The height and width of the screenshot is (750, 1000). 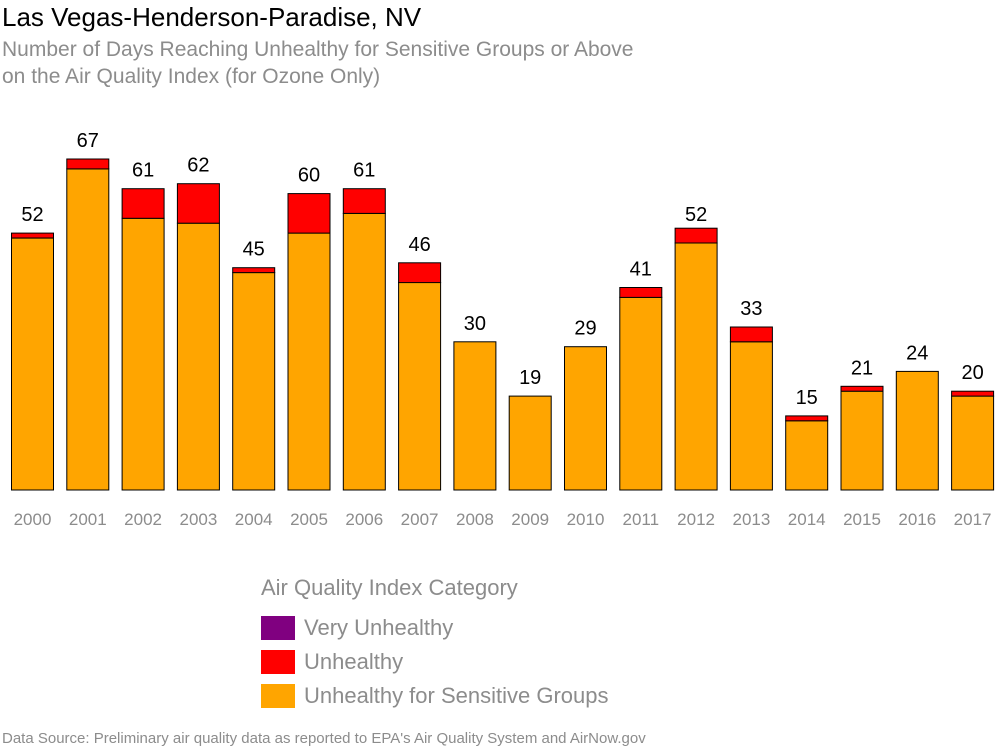 I want to click on x-tick-label-2007: 2007, so click(x=420, y=519).